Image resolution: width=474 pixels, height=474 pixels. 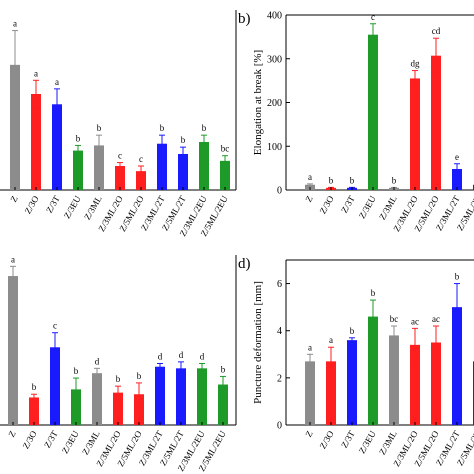 What do you see at coordinates (274, 147) in the screenshot?
I see `y-tick-label: 100` at bounding box center [274, 147].